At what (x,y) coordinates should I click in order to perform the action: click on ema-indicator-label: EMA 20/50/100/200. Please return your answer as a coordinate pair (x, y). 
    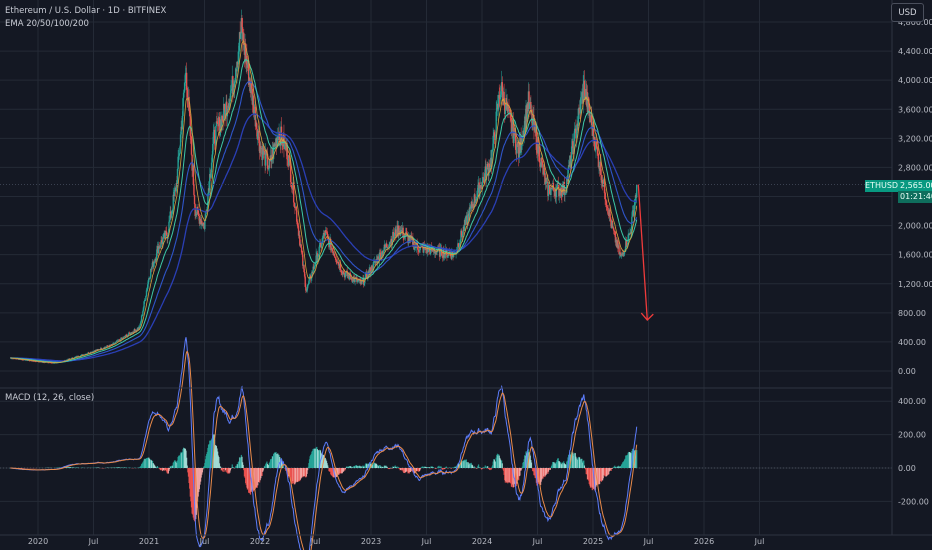
    Looking at the image, I should click on (47, 24).